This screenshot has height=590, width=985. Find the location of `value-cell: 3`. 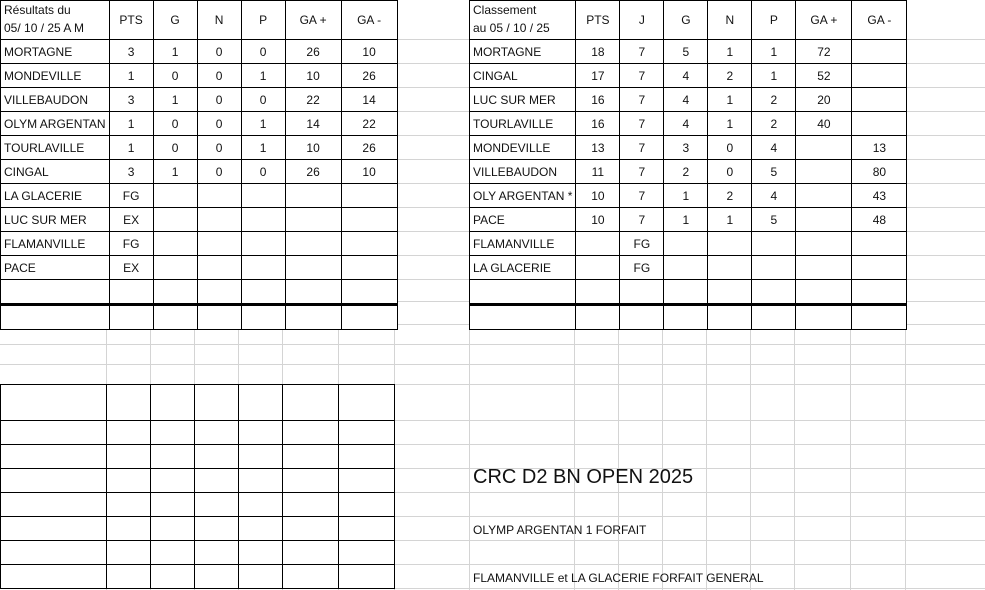

value-cell: 3 is located at coordinates (686, 147).